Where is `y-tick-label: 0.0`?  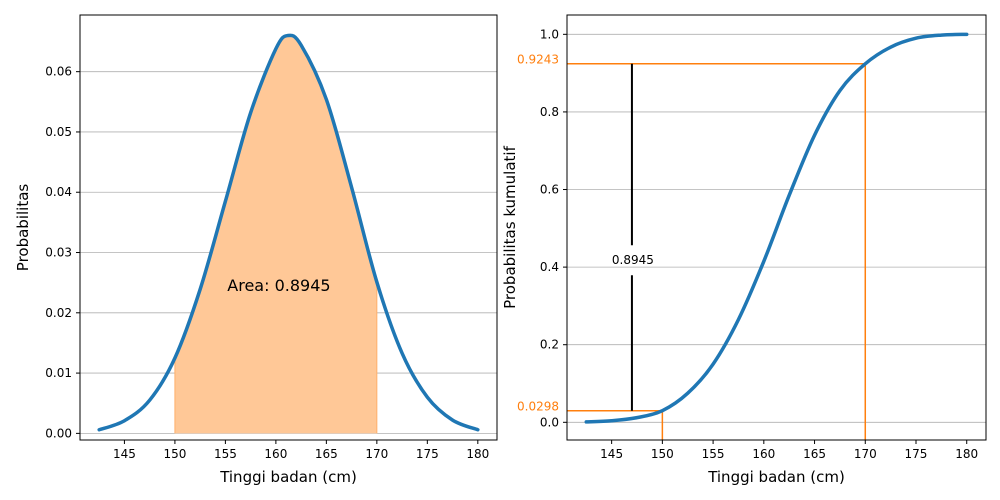 y-tick-label: 0.0 is located at coordinates (549, 422).